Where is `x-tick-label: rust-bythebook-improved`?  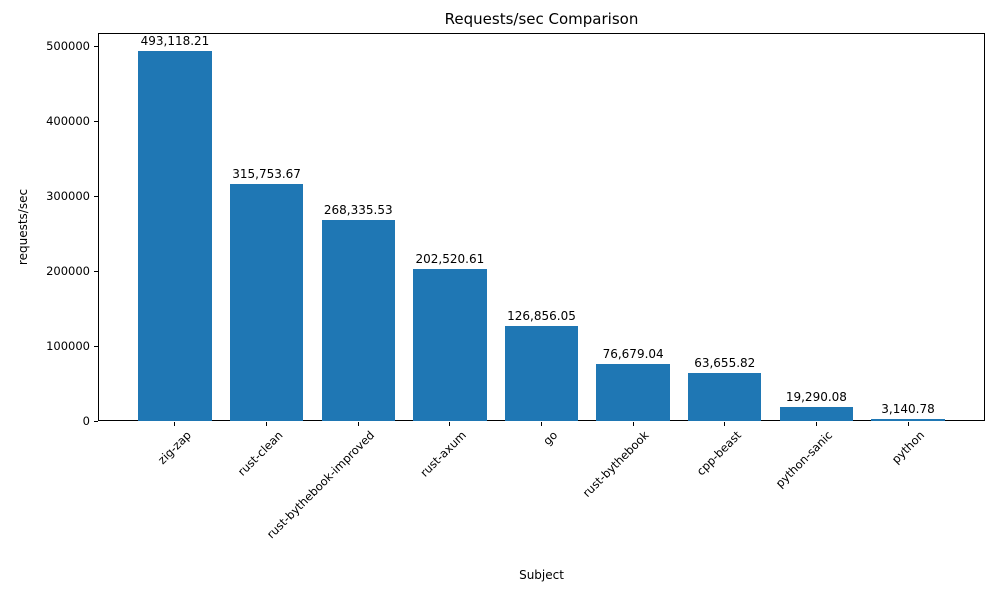
x-tick-label: rust-bythebook-improved is located at coordinates (320, 485).